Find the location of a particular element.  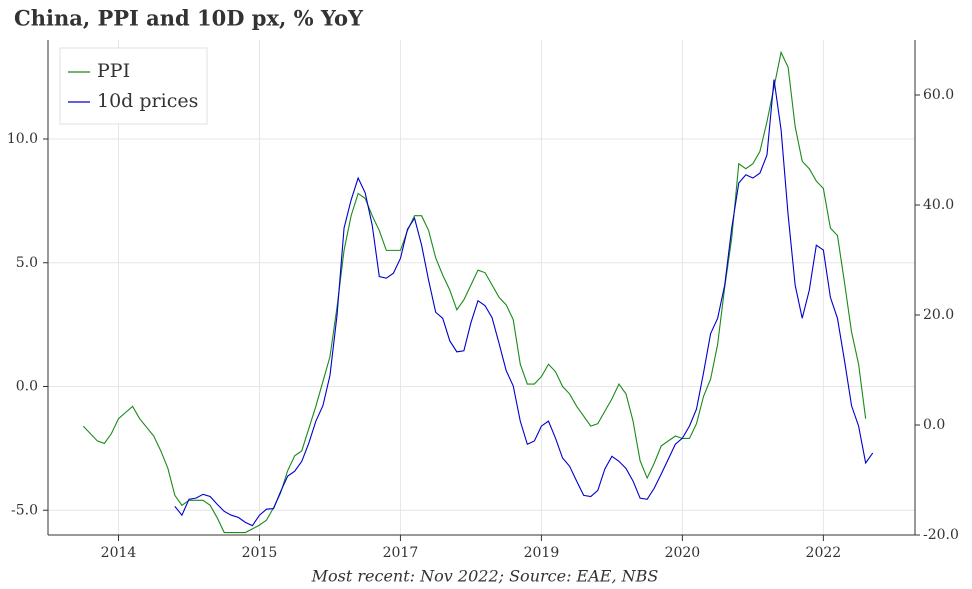

legend-box is located at coordinates (133, 86).